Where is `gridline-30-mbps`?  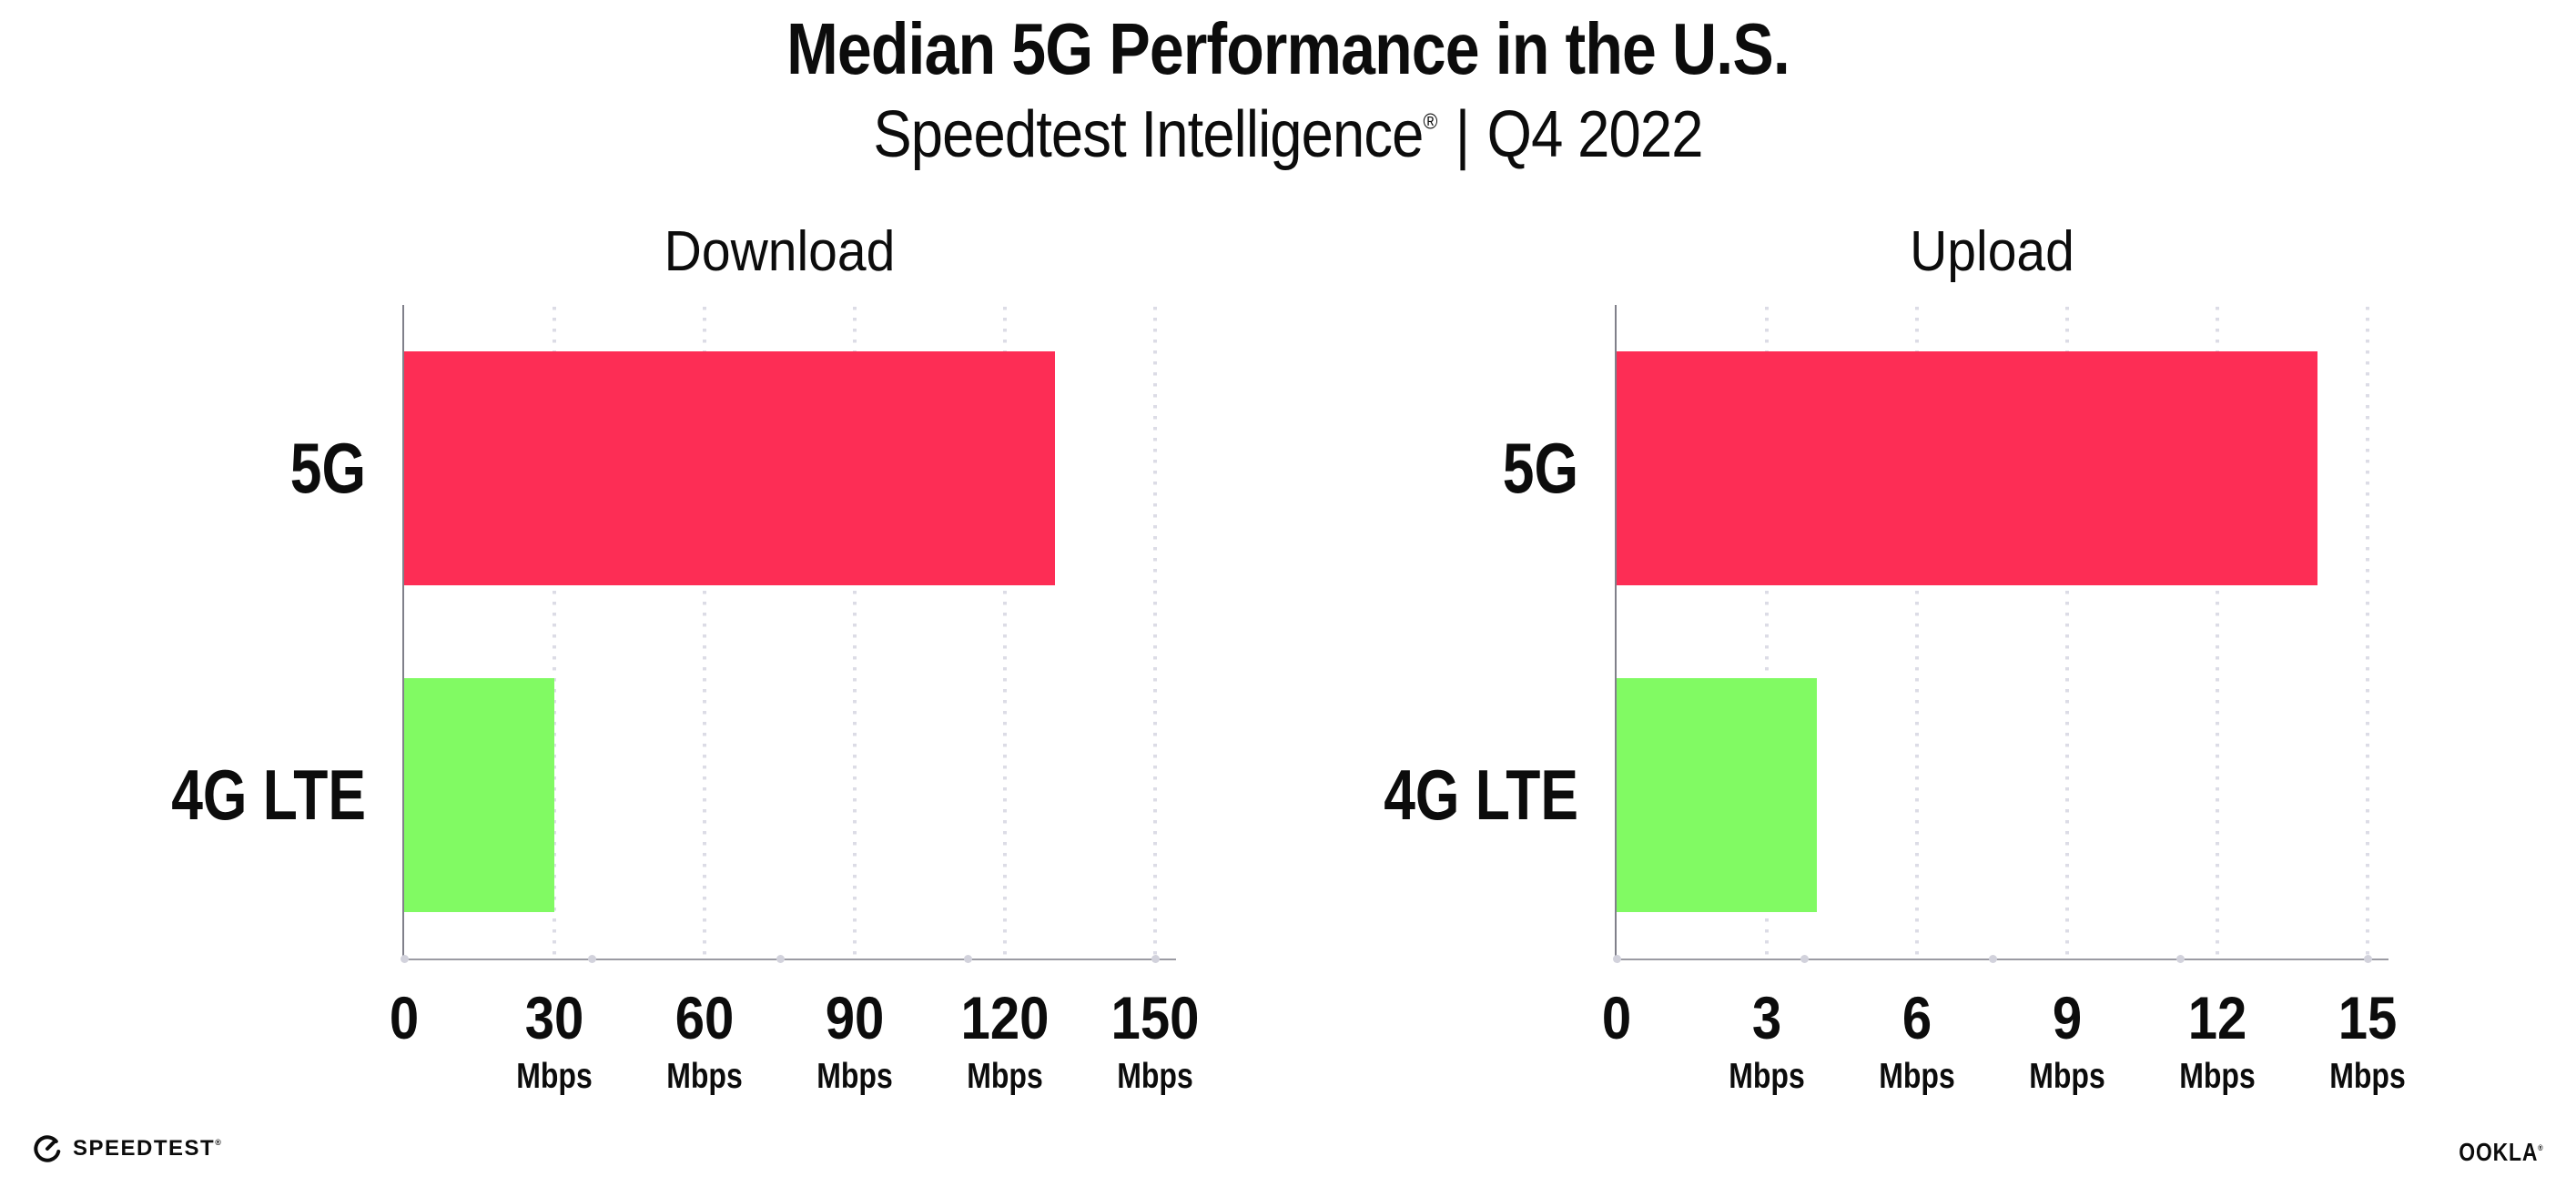
gridline-30-mbps is located at coordinates (554, 632).